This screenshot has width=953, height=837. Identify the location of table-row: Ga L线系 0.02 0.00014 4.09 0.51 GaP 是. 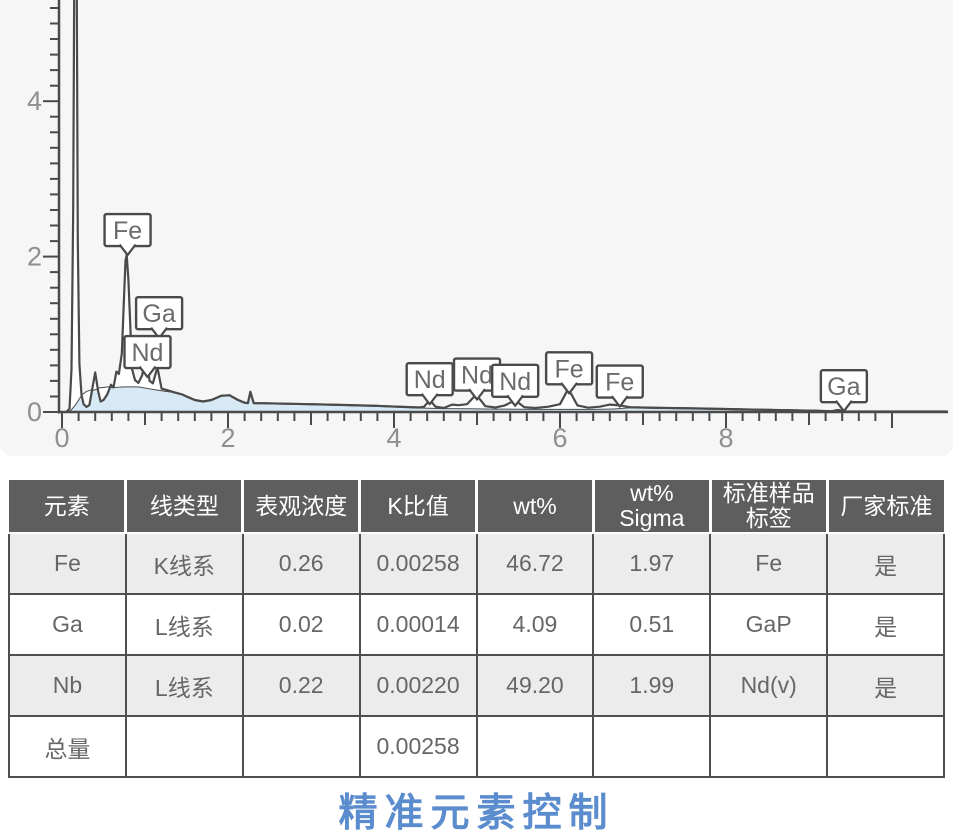
(476, 624).